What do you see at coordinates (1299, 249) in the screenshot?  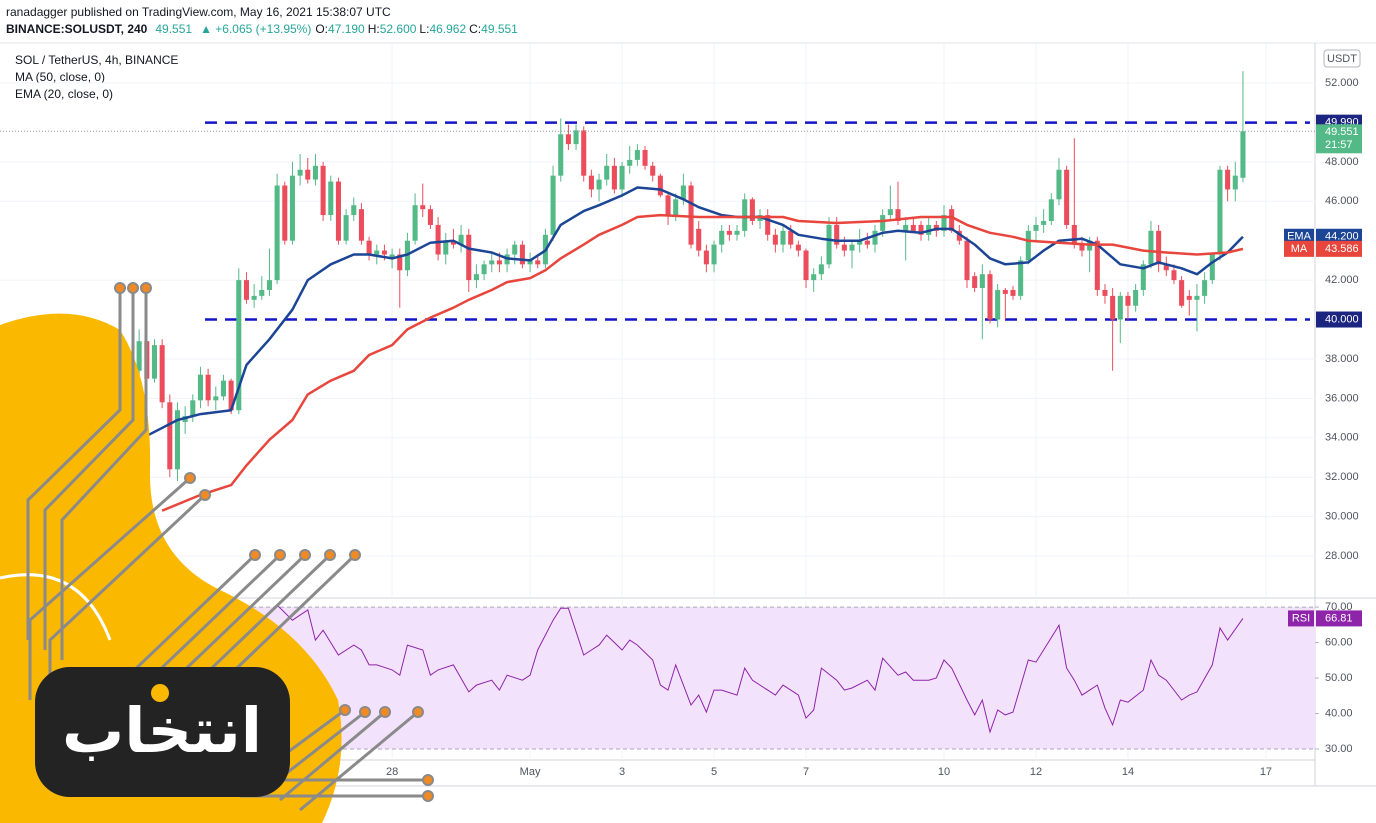 I see `badge-name: MA` at bounding box center [1299, 249].